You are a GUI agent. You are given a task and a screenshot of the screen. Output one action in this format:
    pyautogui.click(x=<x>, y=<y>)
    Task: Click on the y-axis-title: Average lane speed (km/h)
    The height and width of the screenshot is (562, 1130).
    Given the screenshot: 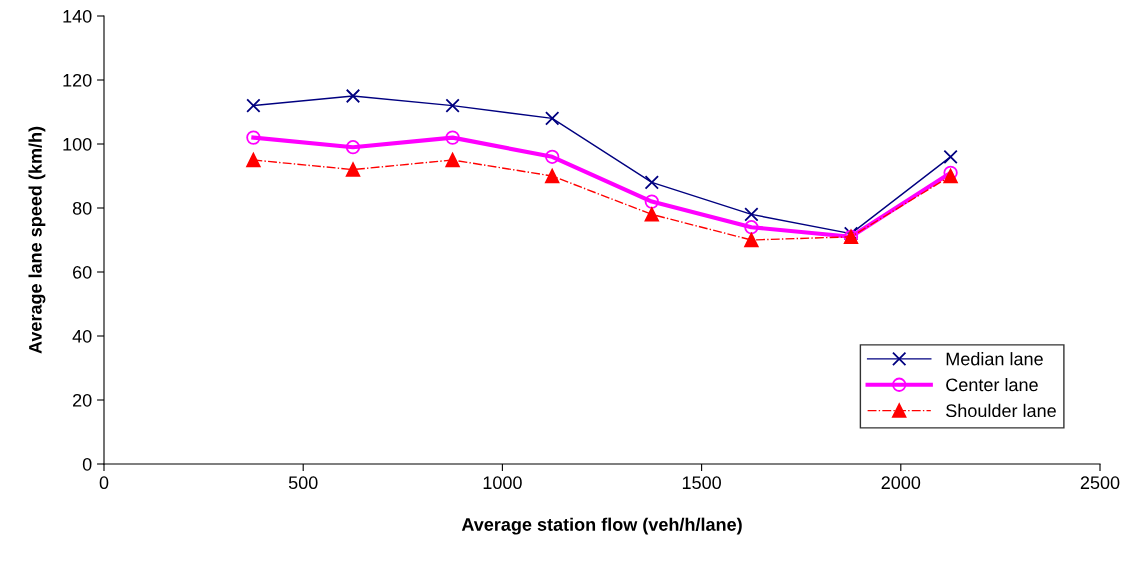 What is the action you would take?
    pyautogui.click(x=37, y=240)
    